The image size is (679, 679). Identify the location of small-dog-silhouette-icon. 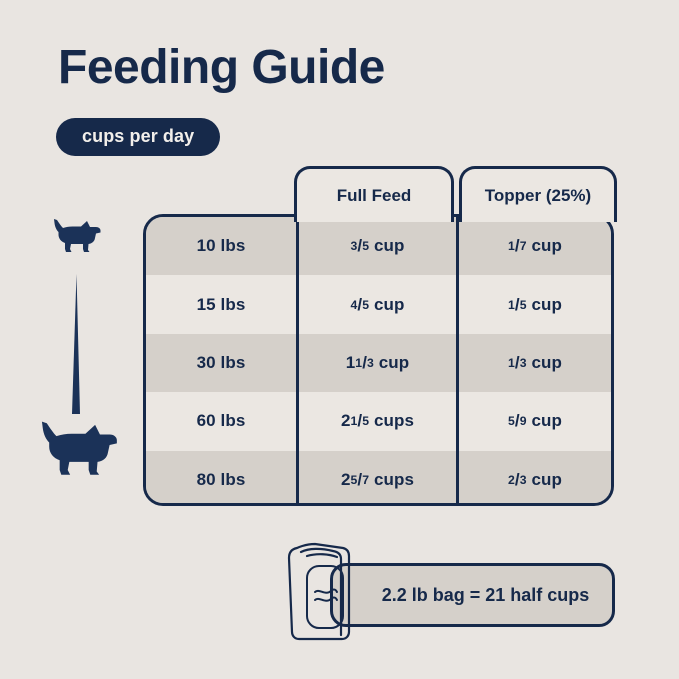
(77, 238).